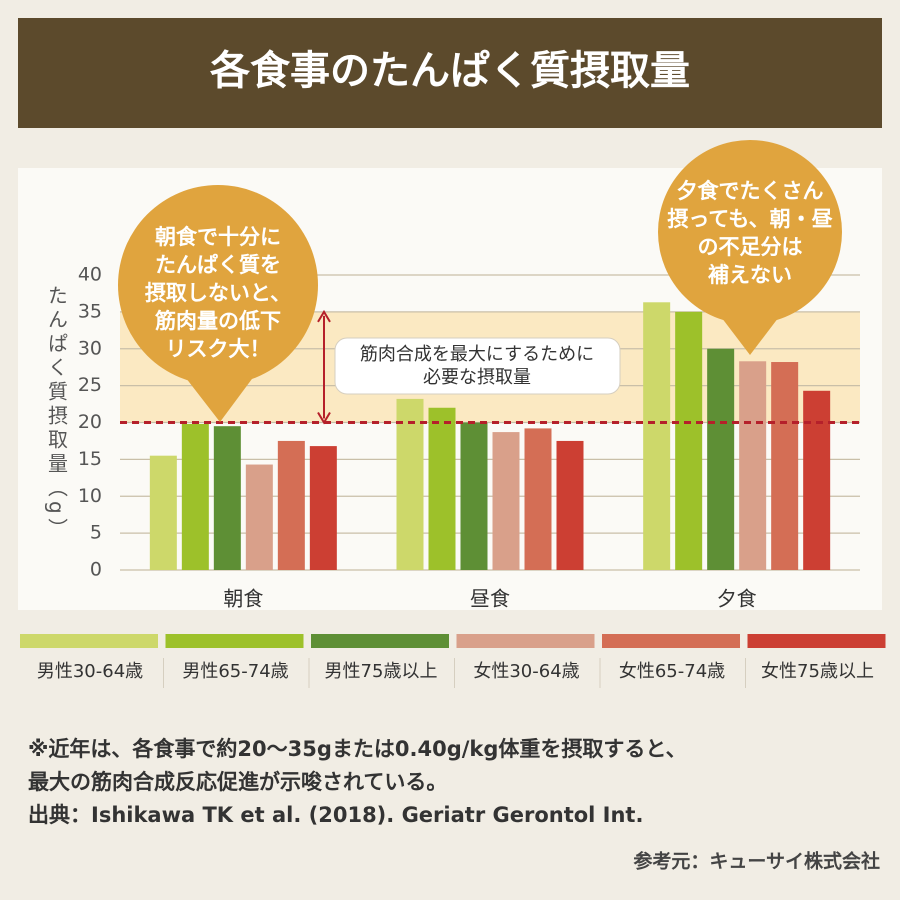 This screenshot has height=900, width=900. Describe the element at coordinates (749, 219) in the screenshot. I see `callout-text: 摂っても、朝・昼` at that location.